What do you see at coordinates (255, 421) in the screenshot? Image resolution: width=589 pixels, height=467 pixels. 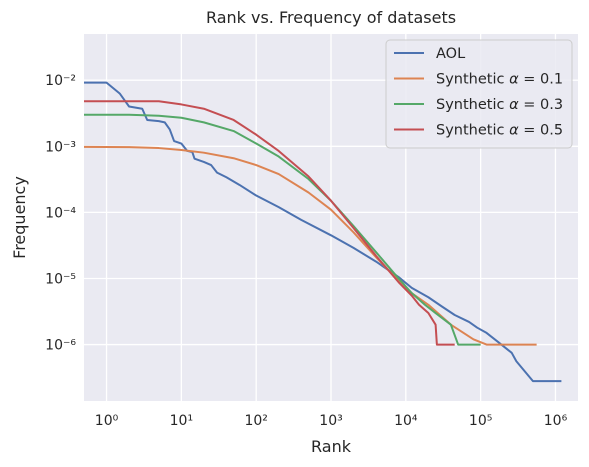 I see `x-tick-label: 10²` at bounding box center [255, 421].